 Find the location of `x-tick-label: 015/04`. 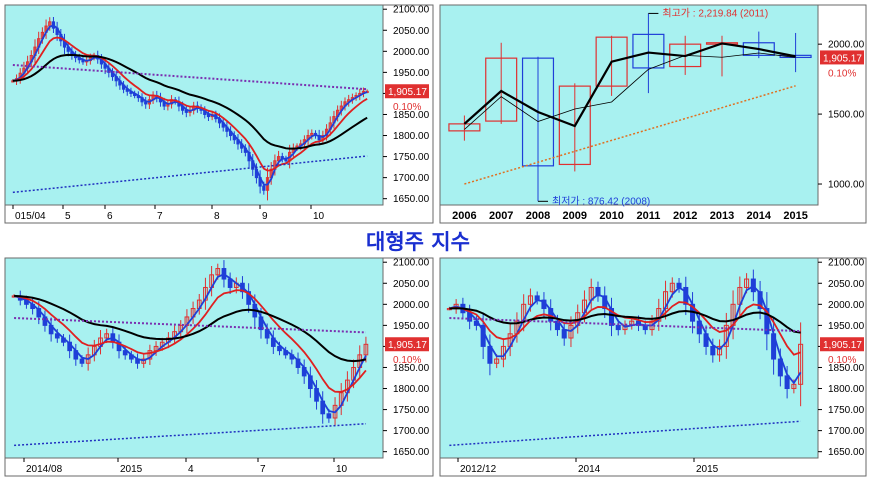

x-tick-label: 015/04 is located at coordinates (30, 216).